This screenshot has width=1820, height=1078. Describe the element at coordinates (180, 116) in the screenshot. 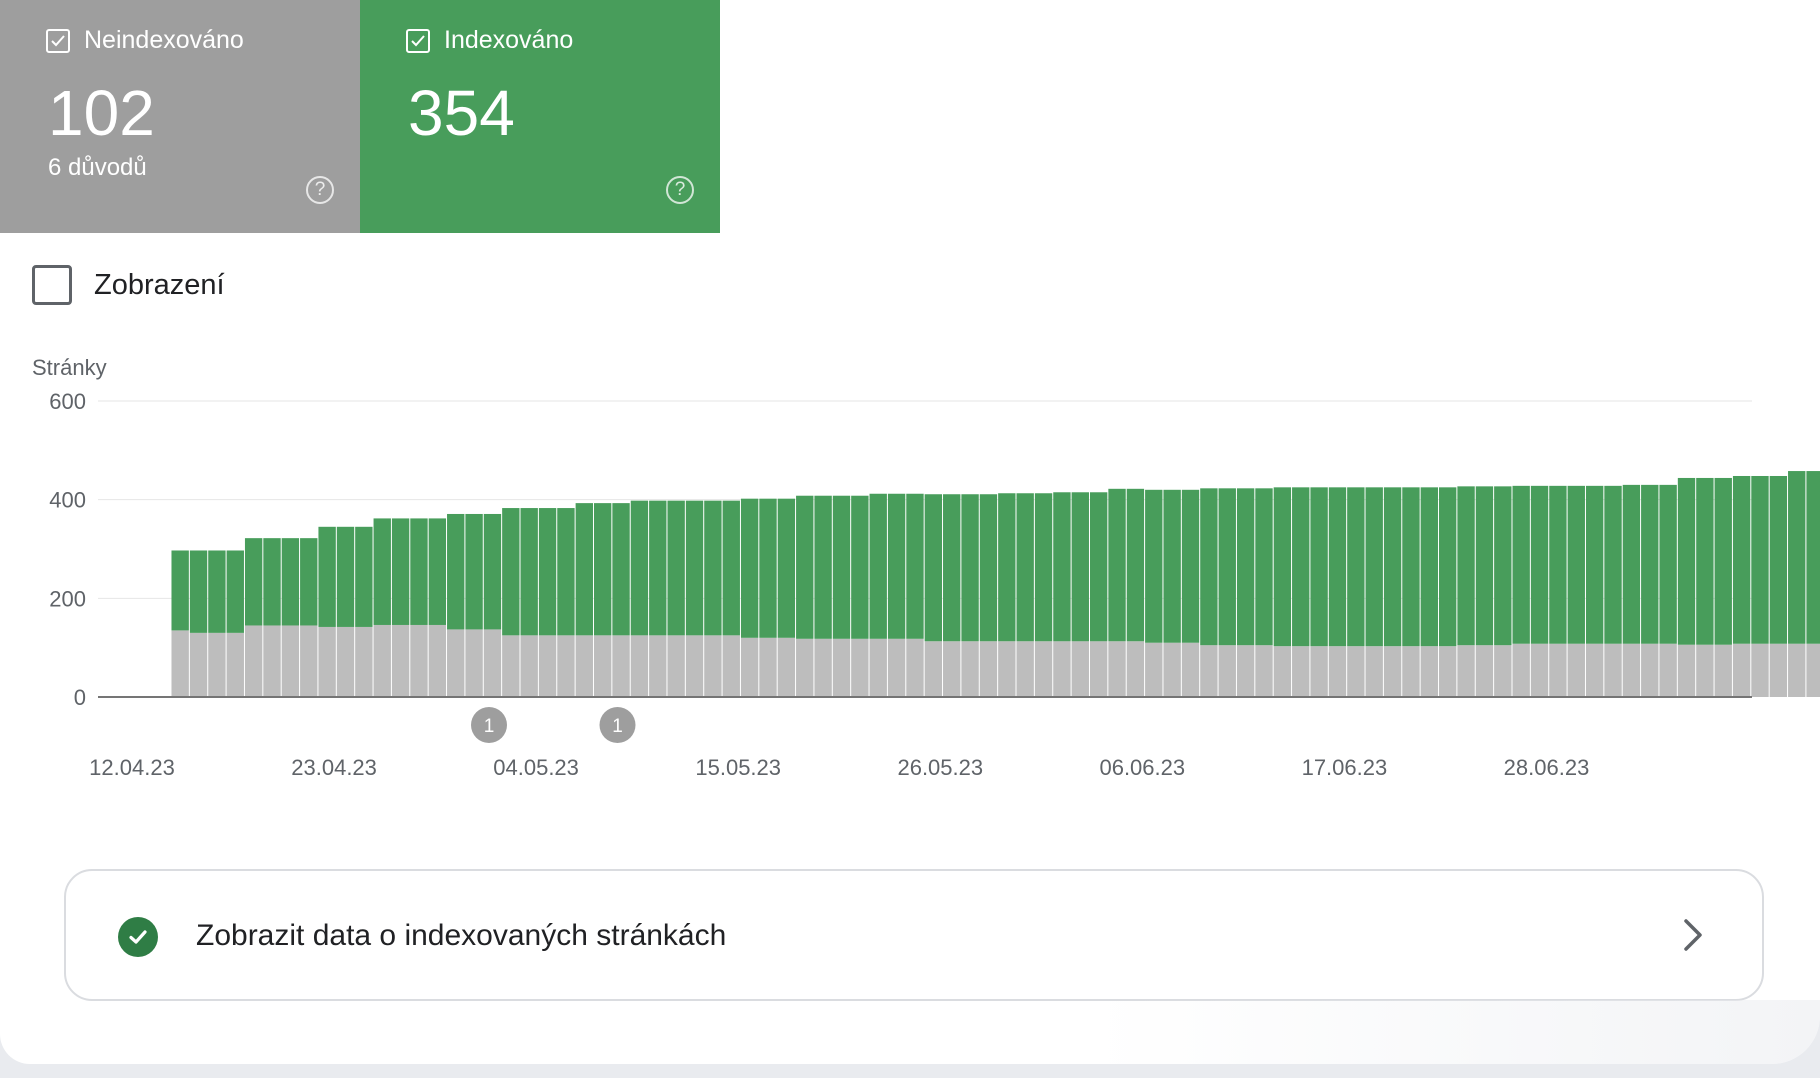

I see `not-indexed-tile: Neindexováno 102 6 důvodů ?` at that location.